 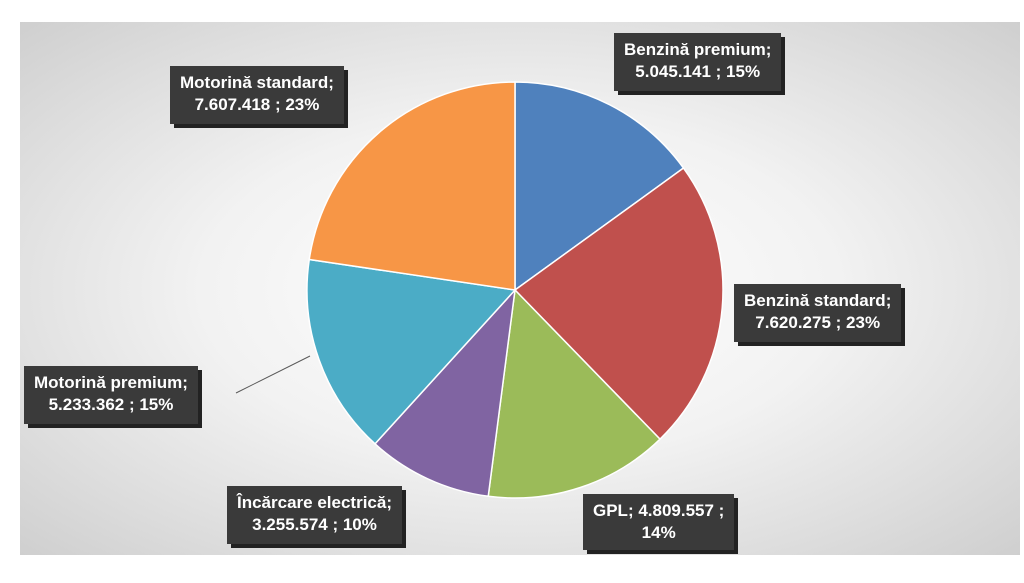 I want to click on label-motorina-standard: Motorină standard; 7.607.418 ; 23%, so click(x=257, y=95).